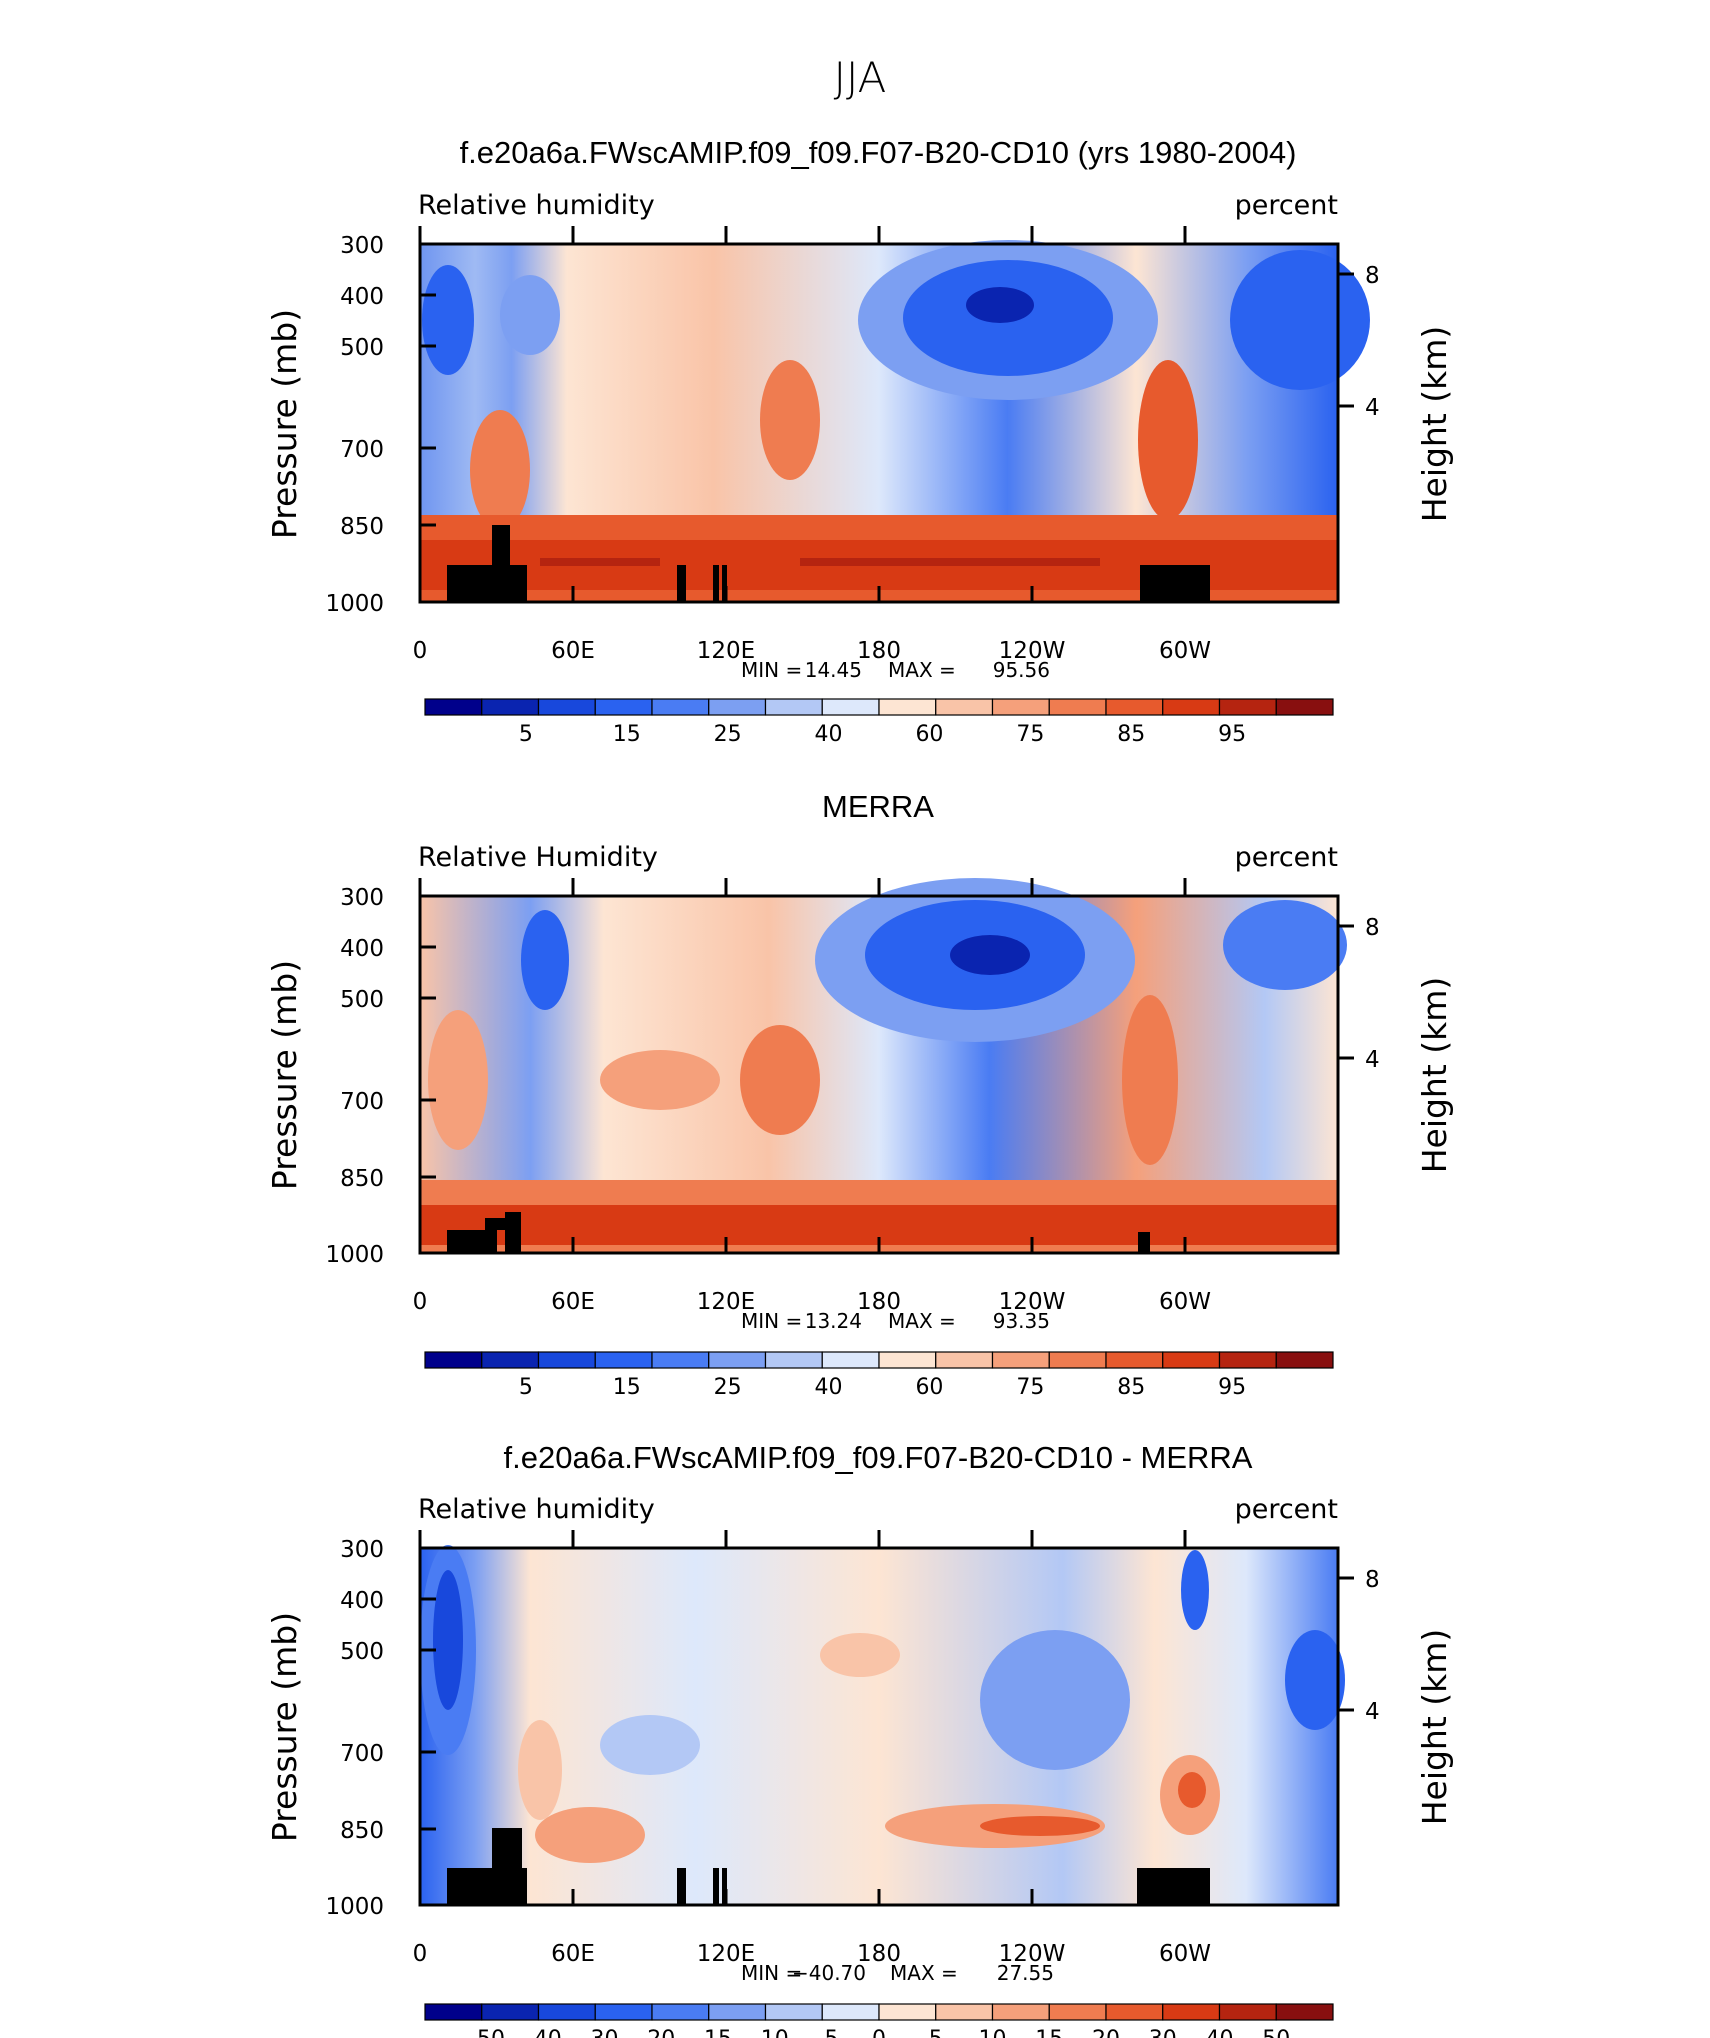 The width and height of the screenshot is (1710, 2038). Describe the element at coordinates (929, 734) in the screenshot. I see `colorbar-label: 60` at that location.